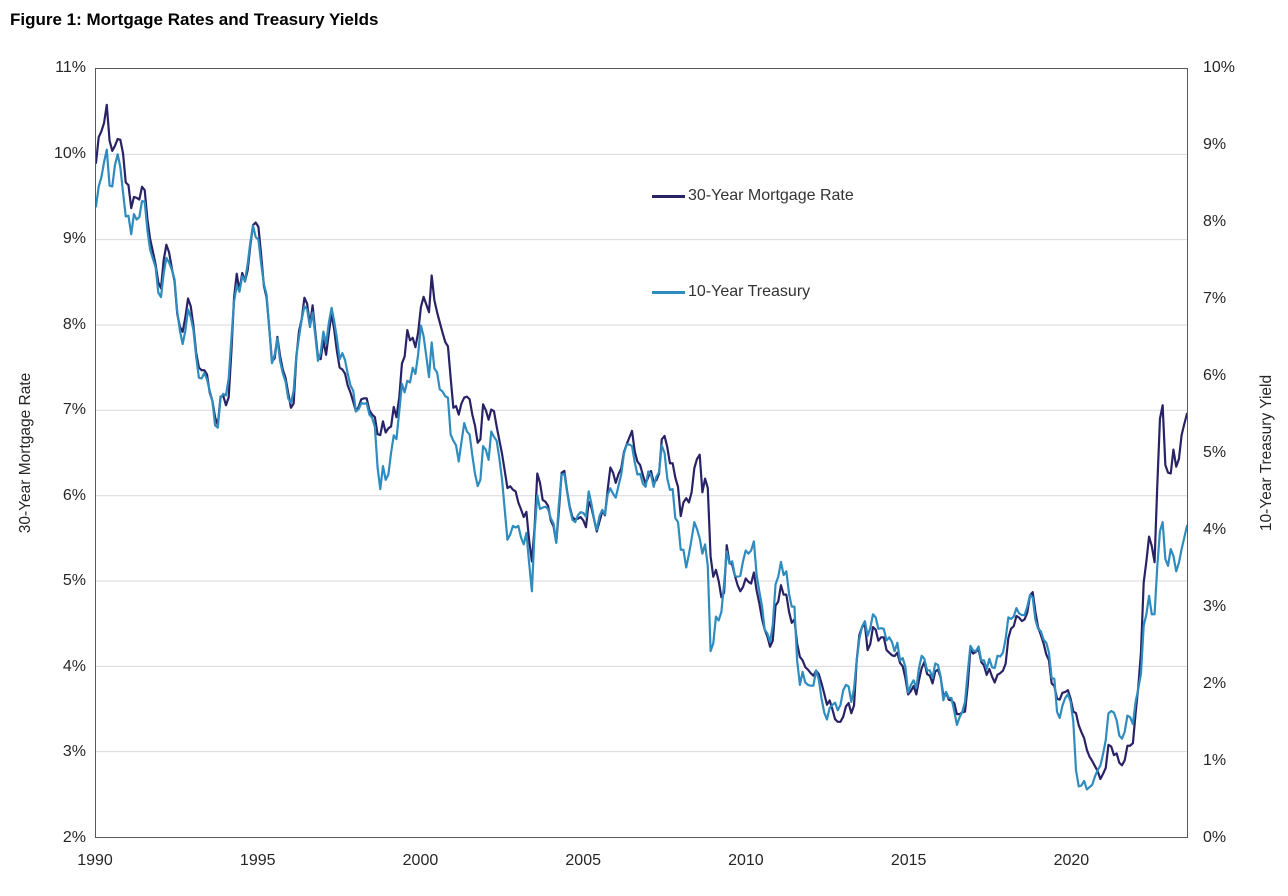  I want to click on left-axis-tick-label: 8%, so click(74, 324).